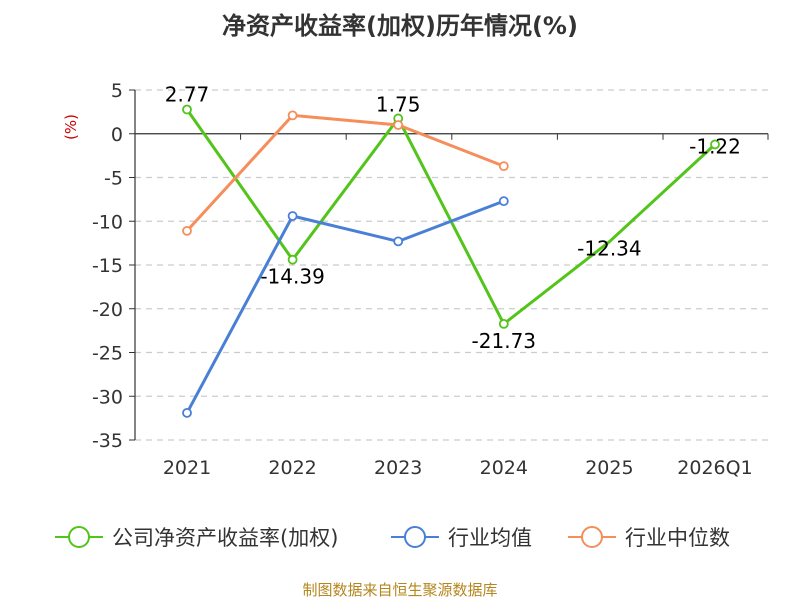  I want to click on x-tick-label: 2021, so click(187, 468).